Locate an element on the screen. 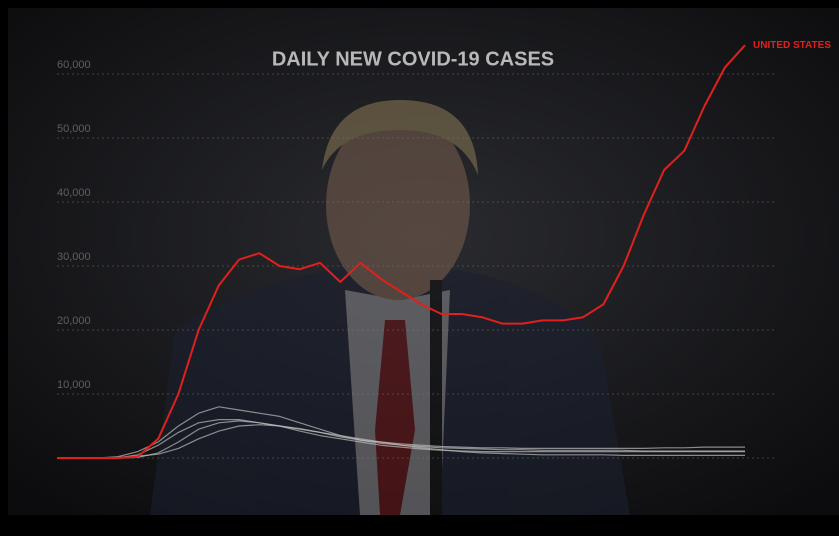  y-tick-label: 20,000 is located at coordinates (74, 321).